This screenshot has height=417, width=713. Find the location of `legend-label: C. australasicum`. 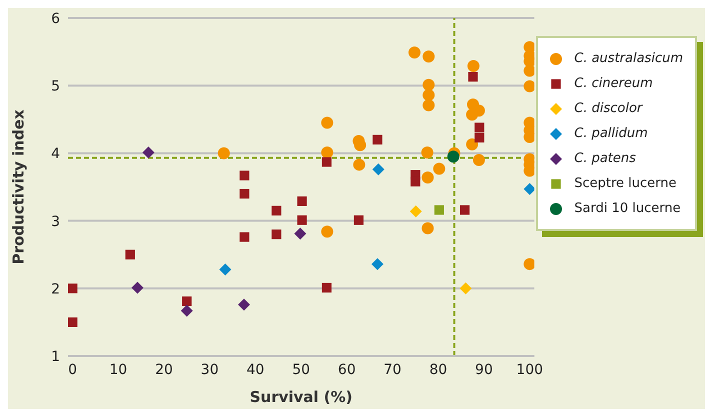

legend-label: C. australasicum is located at coordinates (628, 58).